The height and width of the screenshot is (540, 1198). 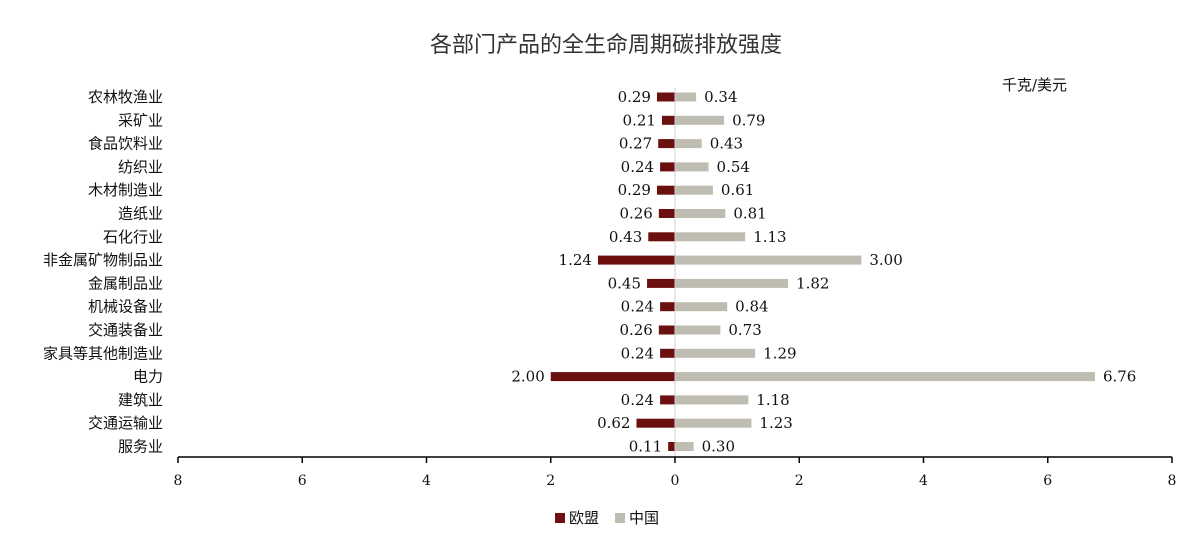 I want to click on value-label-eu: 1.24, so click(x=575, y=260).